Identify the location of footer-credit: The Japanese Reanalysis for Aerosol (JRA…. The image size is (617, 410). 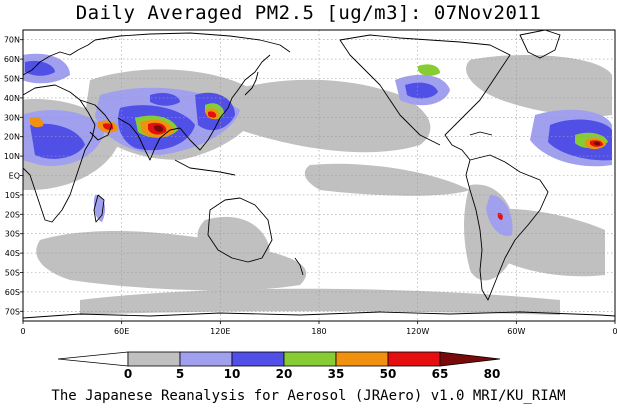
(308, 396).